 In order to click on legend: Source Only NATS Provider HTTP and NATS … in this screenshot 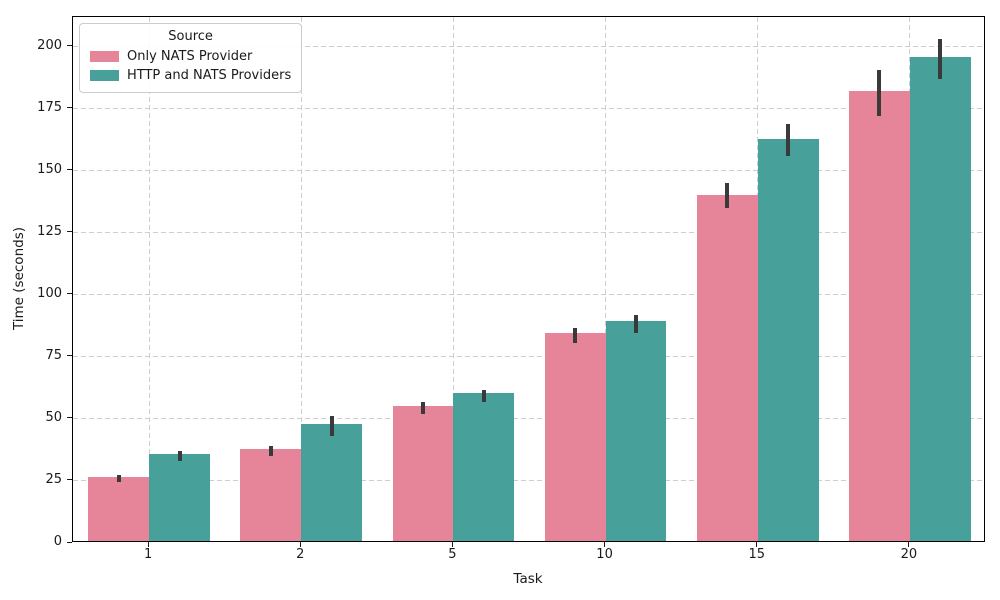, I will do `click(191, 58)`.